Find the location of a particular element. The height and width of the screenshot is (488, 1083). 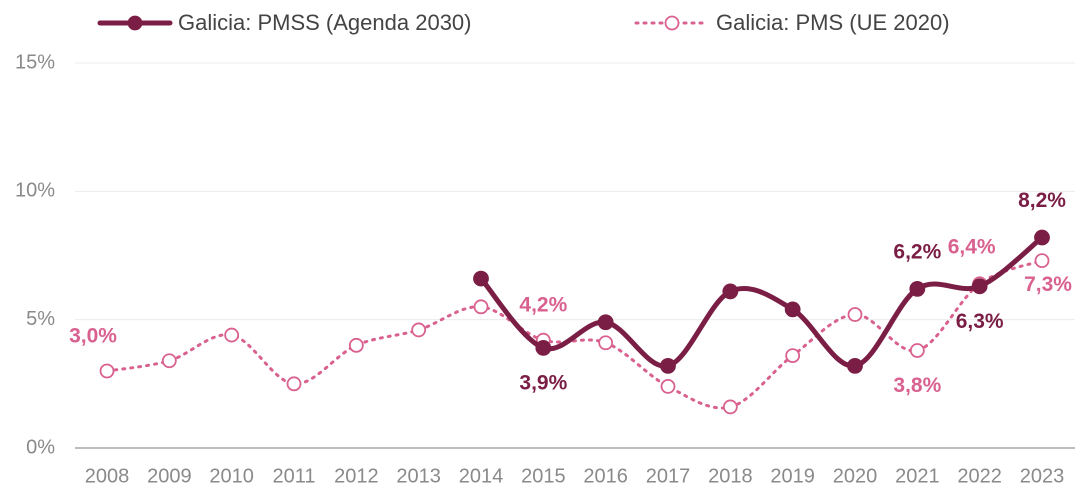

x-tick-label: 2011 is located at coordinates (293, 476).